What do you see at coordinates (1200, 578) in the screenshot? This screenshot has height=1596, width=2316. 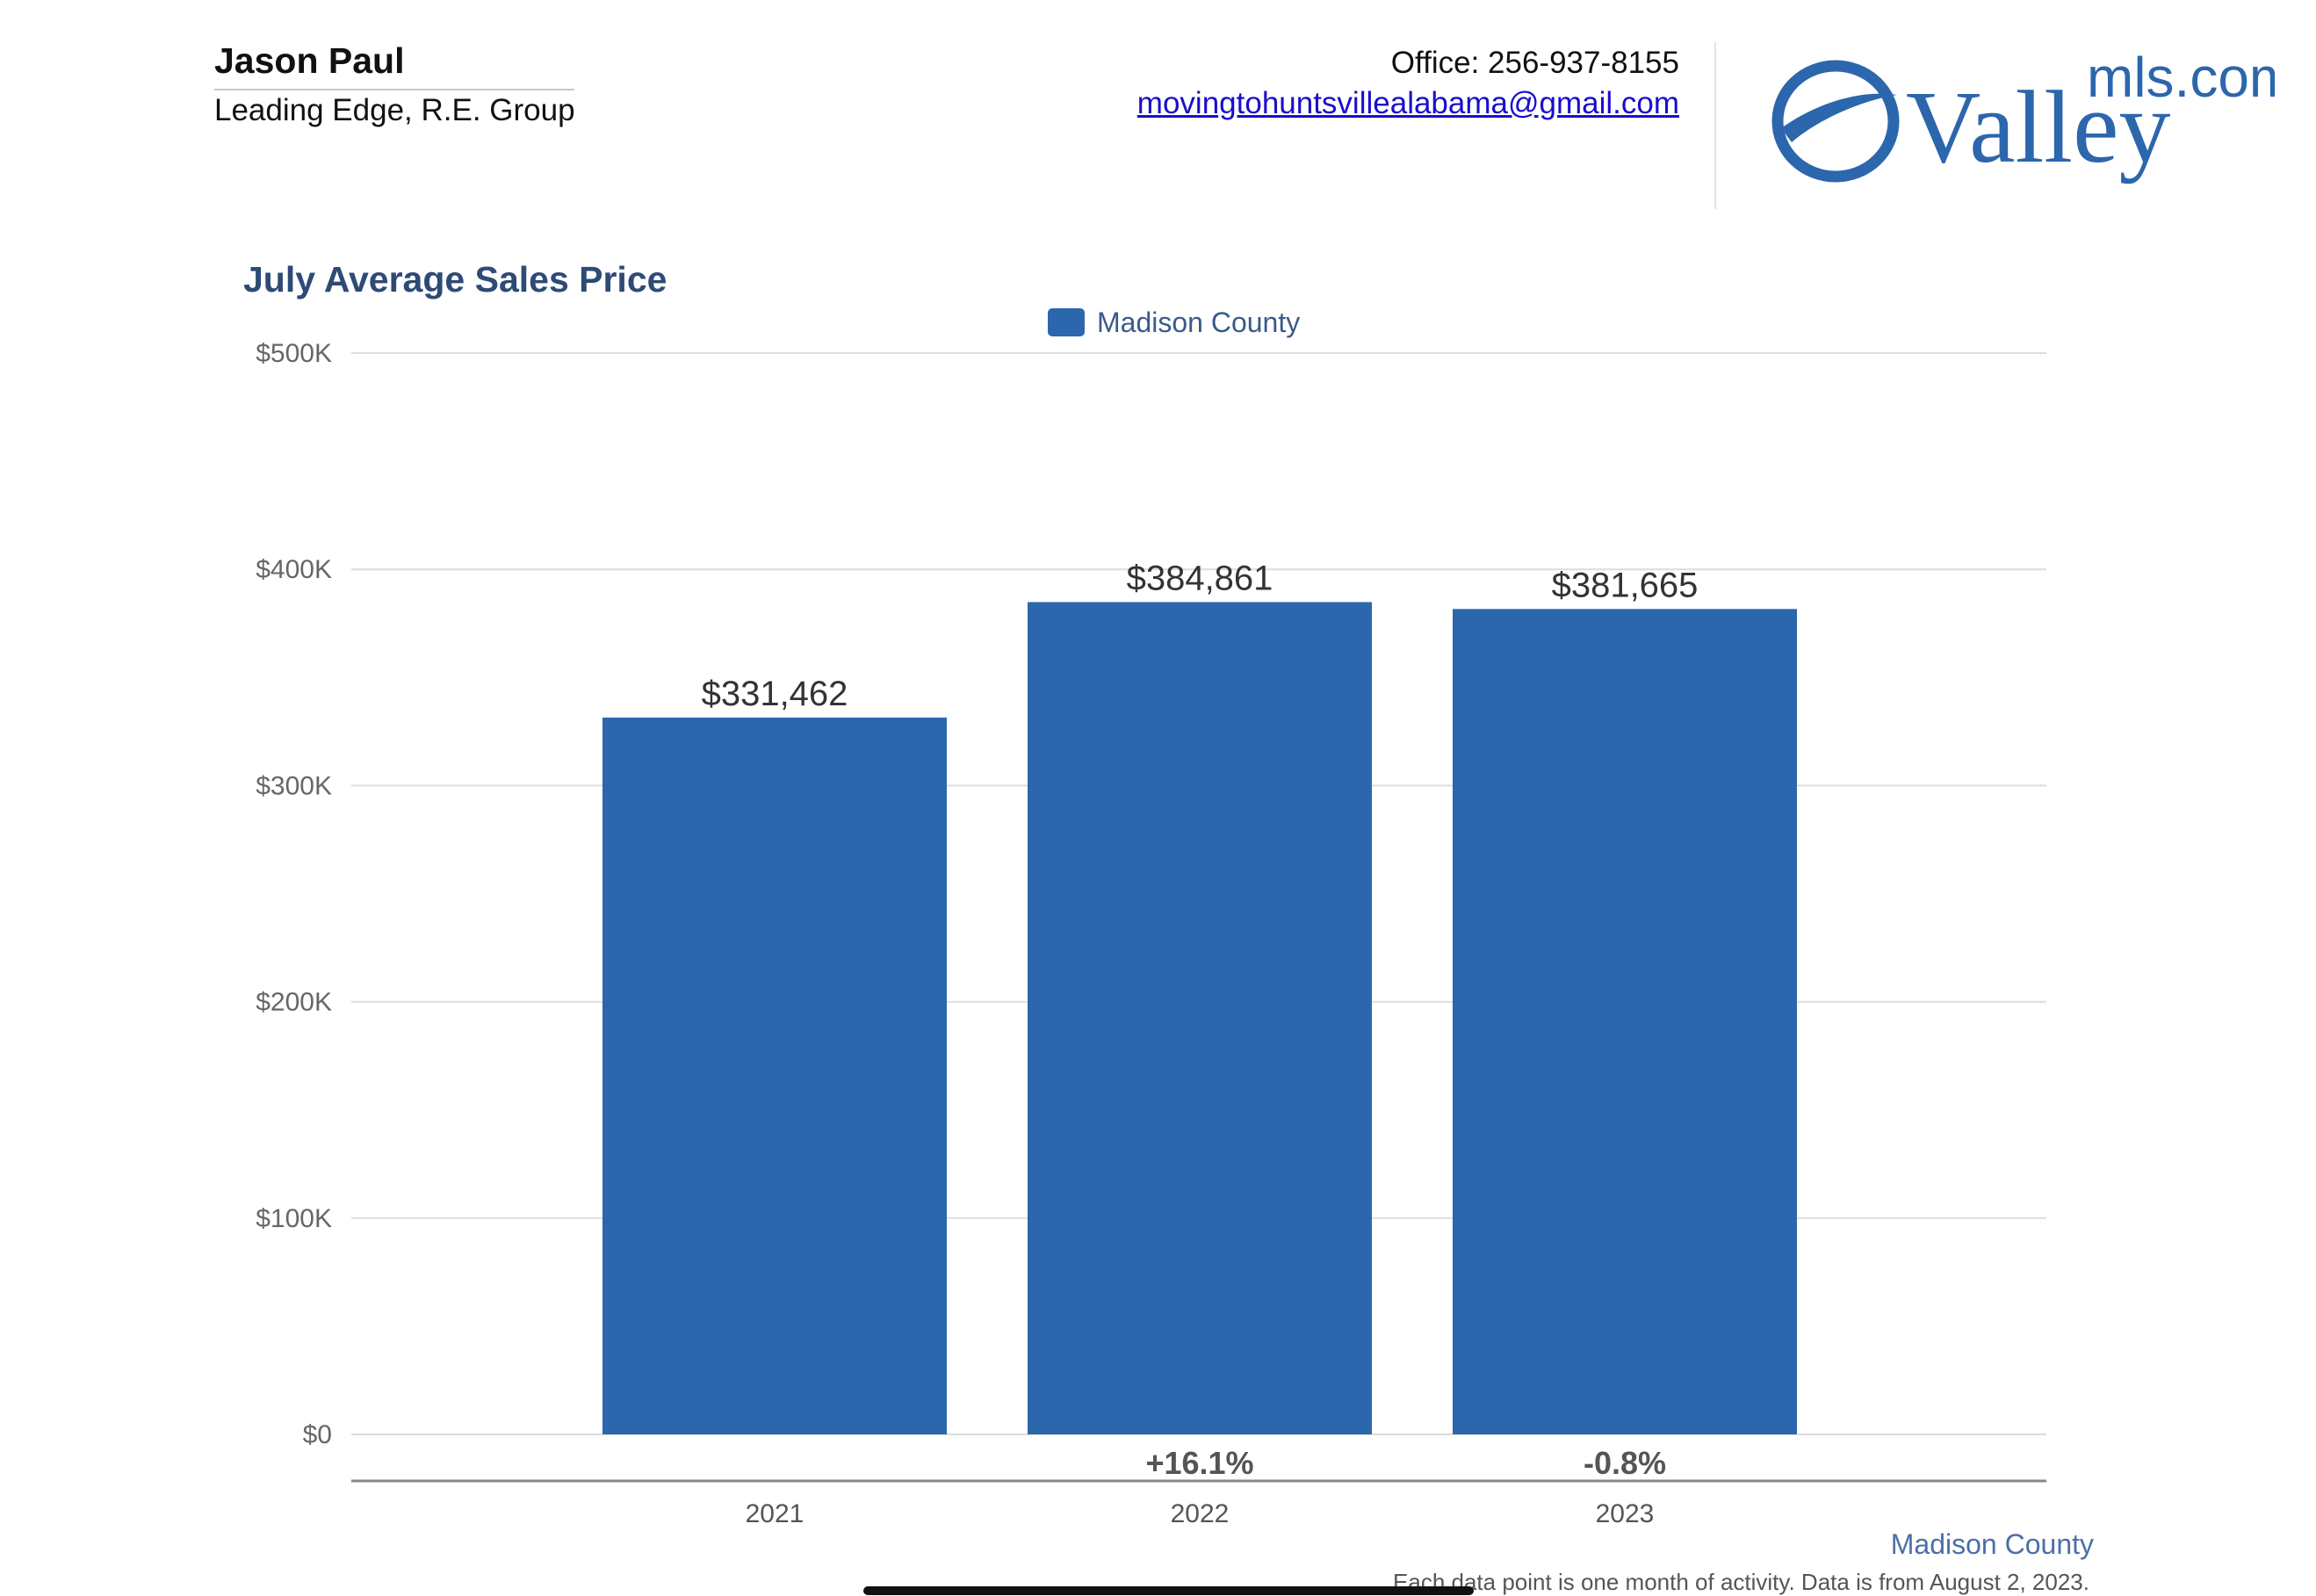 I see `bar-value-label: $384,861` at bounding box center [1200, 578].